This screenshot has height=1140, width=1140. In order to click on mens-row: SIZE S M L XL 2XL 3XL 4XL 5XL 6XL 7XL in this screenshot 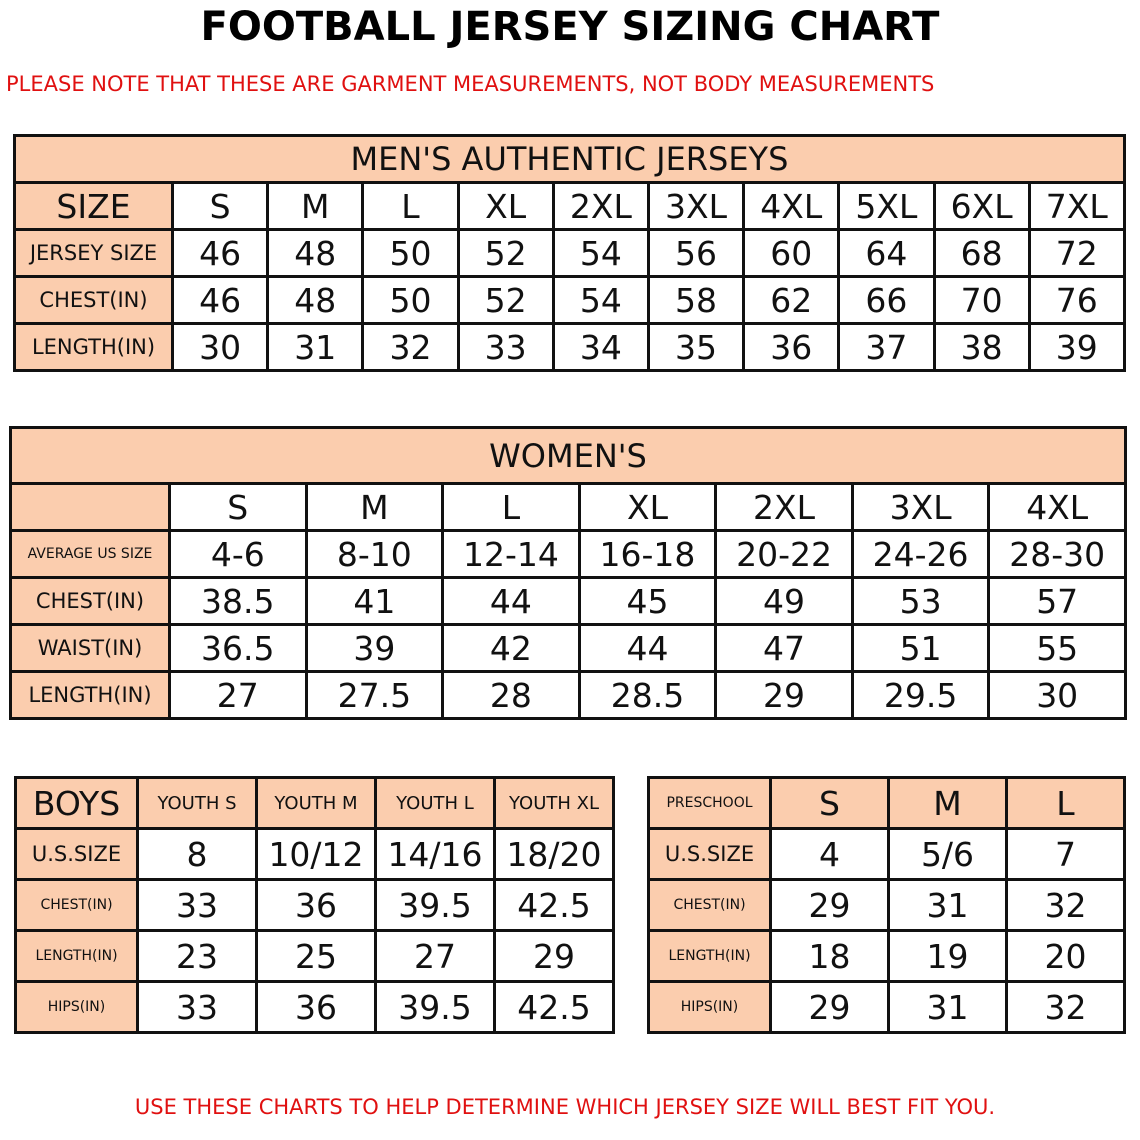, I will do `click(569, 206)`.